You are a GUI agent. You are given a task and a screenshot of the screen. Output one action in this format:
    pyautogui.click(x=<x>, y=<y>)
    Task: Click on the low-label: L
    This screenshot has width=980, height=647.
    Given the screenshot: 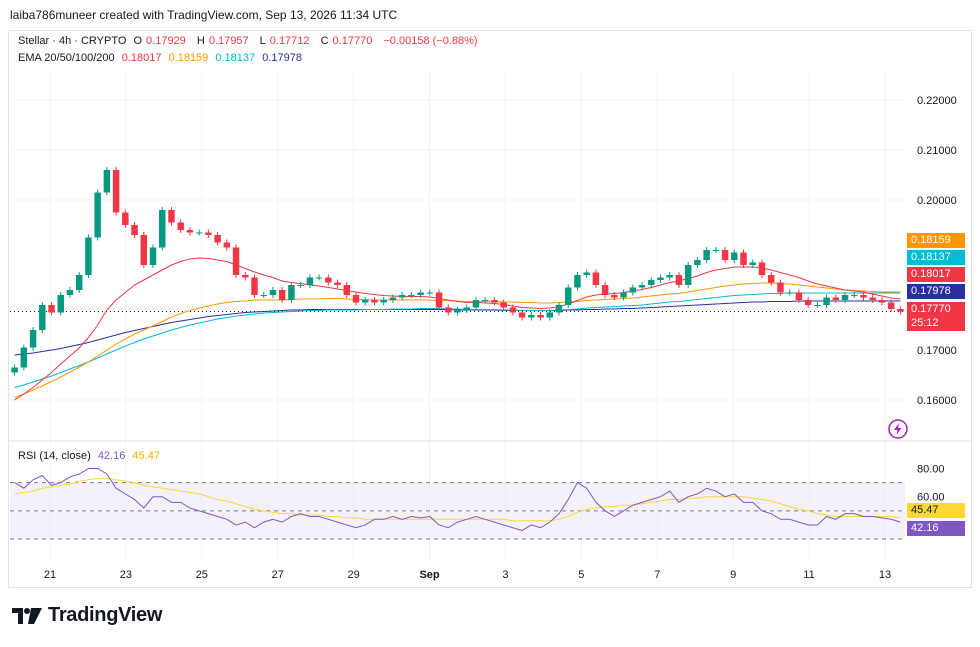 What is the action you would take?
    pyautogui.click(x=262, y=41)
    